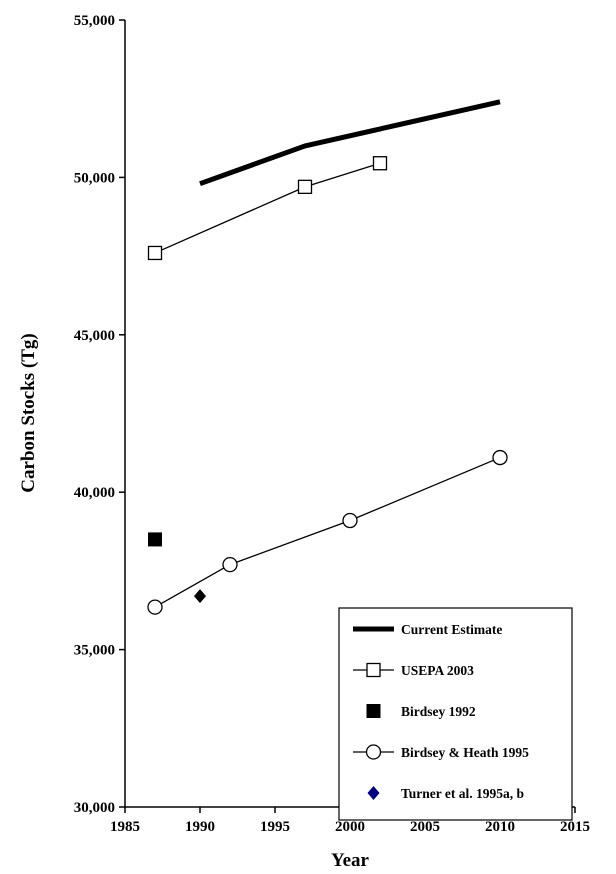  Describe the element at coordinates (94, 336) in the screenshot. I see `y-tick-label: 45,000` at that location.